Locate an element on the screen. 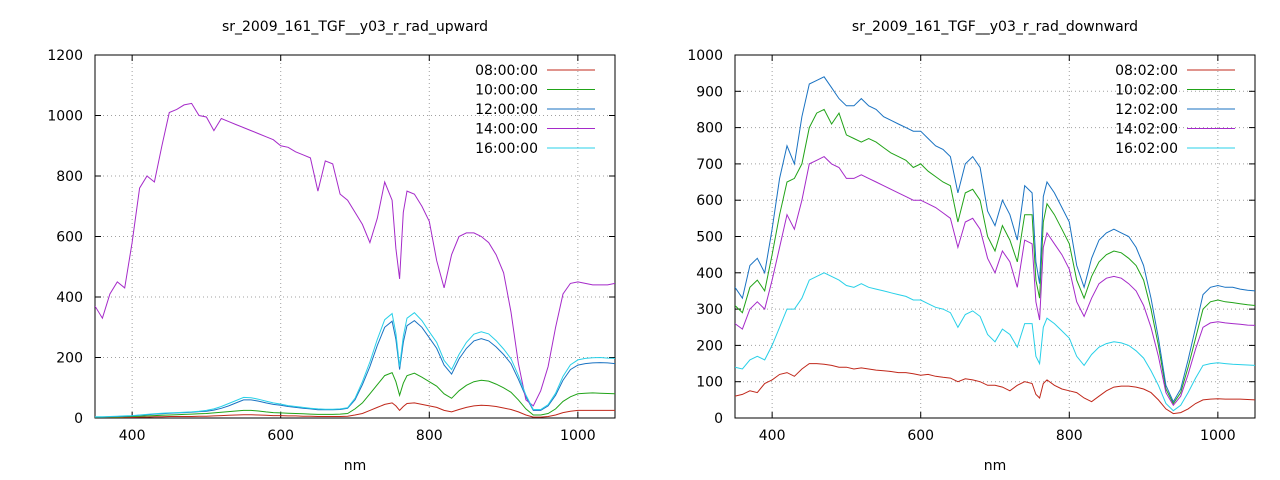  legend-label: 12:00:00 is located at coordinates (506, 110).